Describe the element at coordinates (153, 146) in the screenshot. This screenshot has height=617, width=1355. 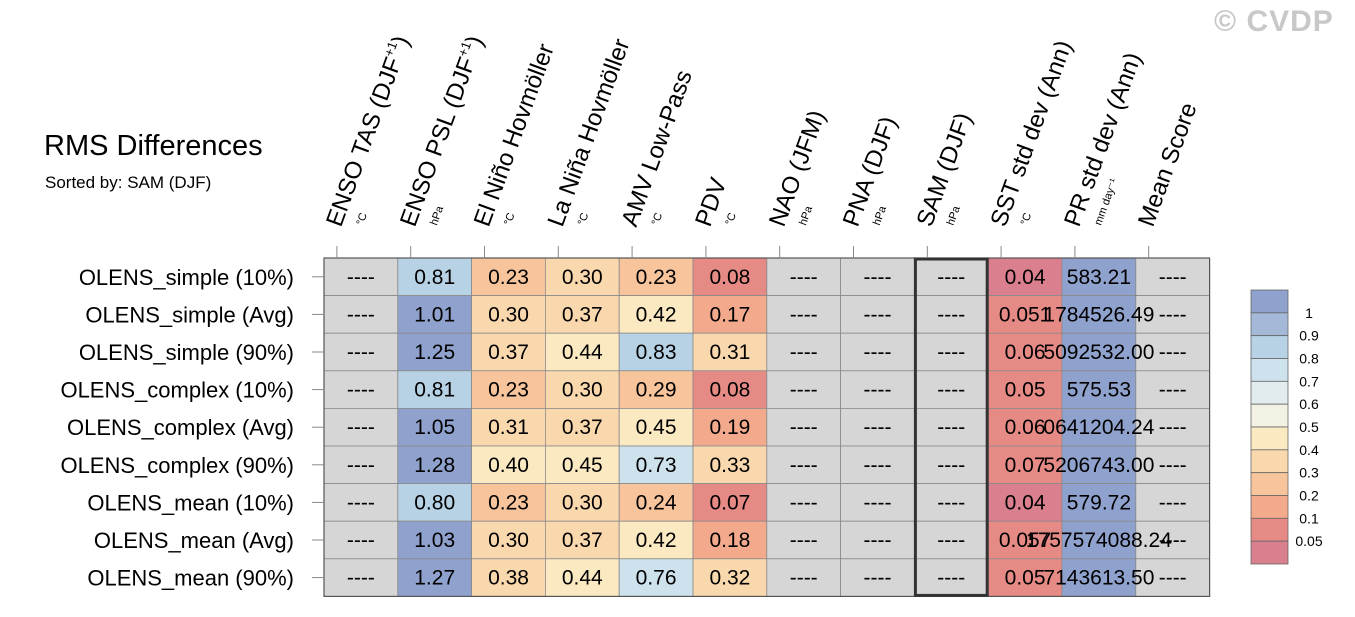
I see `chart-title: RMS Differences` at that location.